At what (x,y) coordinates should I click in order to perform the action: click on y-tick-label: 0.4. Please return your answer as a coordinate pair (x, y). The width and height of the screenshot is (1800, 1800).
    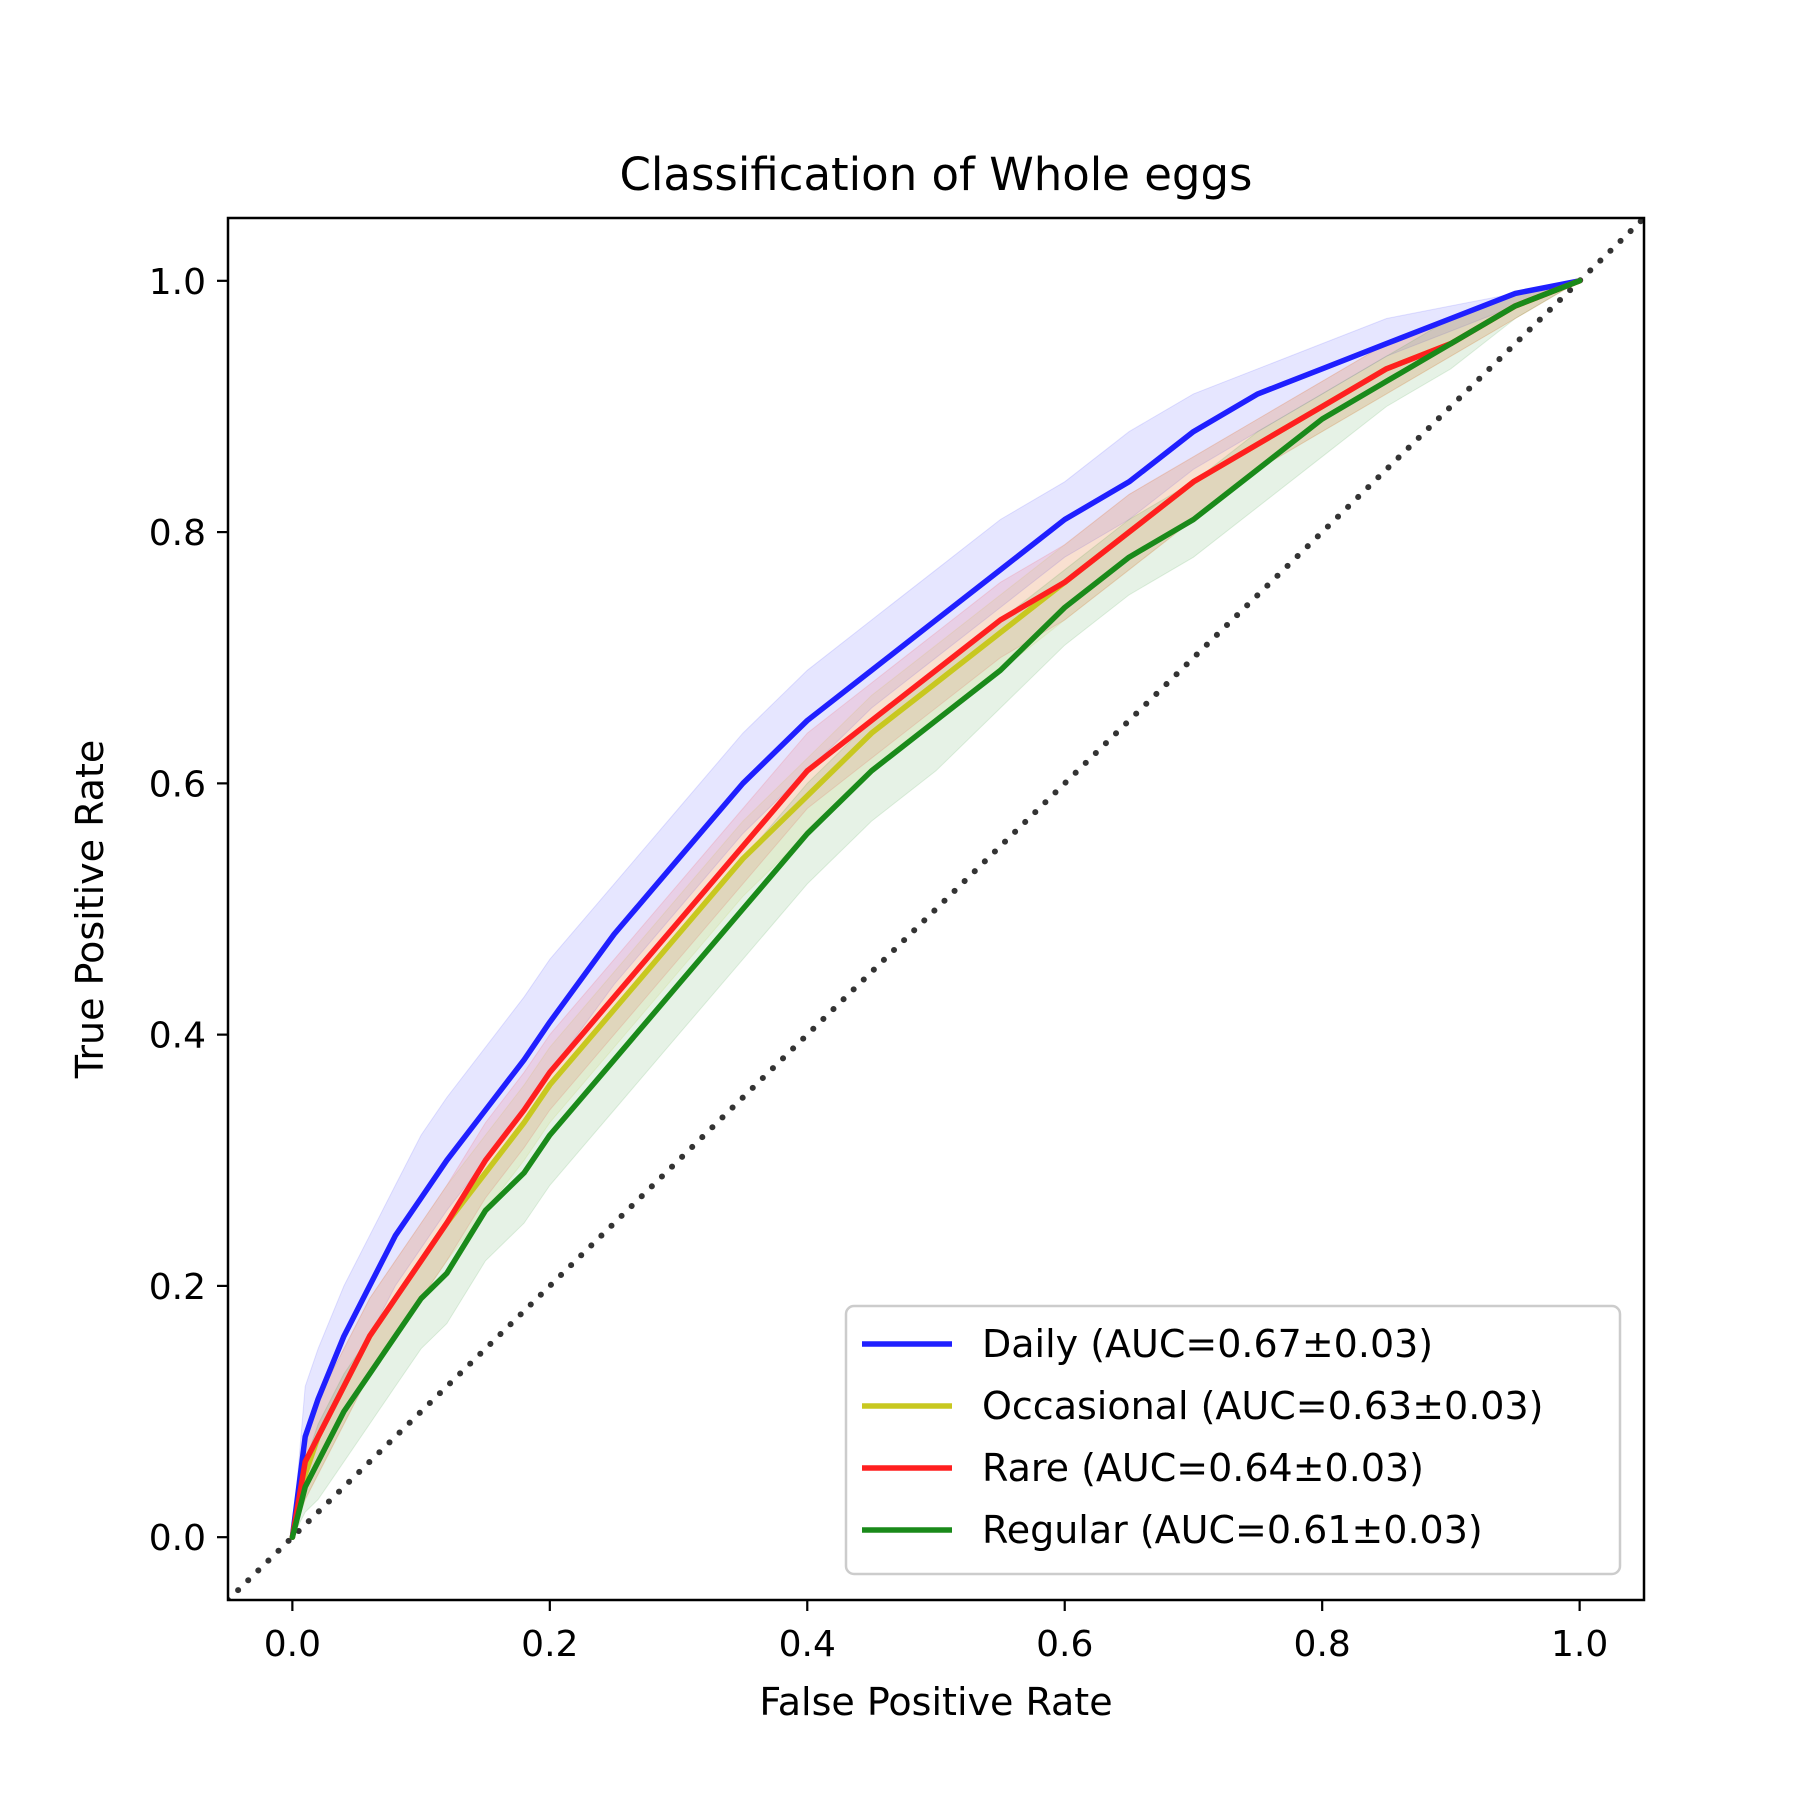
    Looking at the image, I should click on (177, 1036).